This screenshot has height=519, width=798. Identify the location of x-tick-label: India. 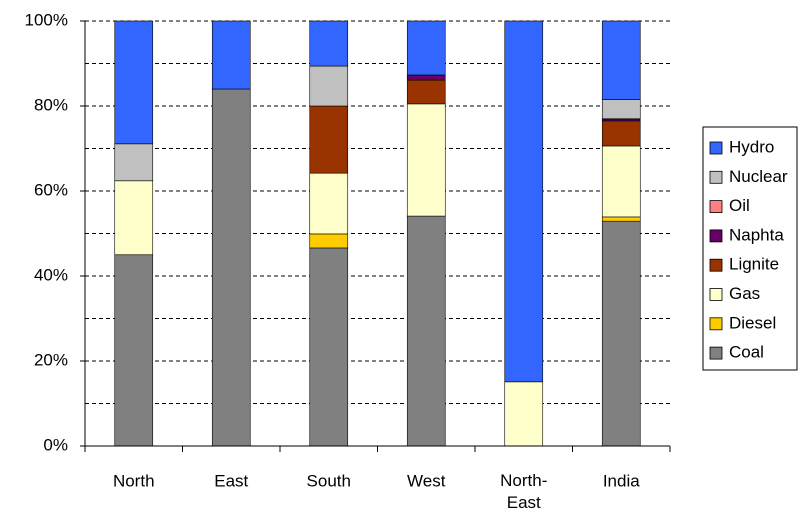
(621, 480).